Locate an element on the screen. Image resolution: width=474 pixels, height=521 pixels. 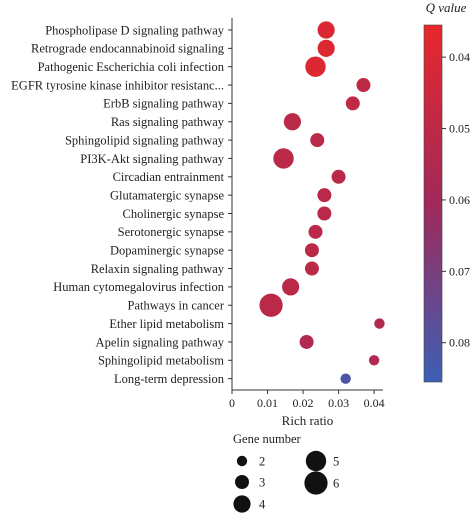
category-label: Sphingolipid metabolism is located at coordinates (161, 361).